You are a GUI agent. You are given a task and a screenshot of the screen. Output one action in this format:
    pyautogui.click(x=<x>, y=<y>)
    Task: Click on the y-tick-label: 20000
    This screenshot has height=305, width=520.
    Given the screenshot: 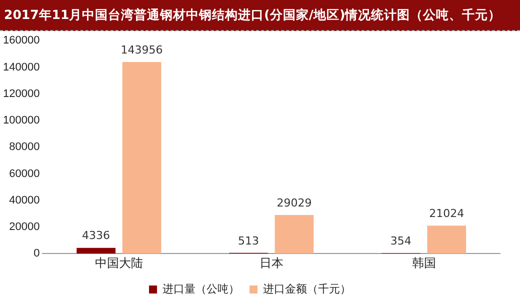 What is the action you would take?
    pyautogui.click(x=24, y=227)
    